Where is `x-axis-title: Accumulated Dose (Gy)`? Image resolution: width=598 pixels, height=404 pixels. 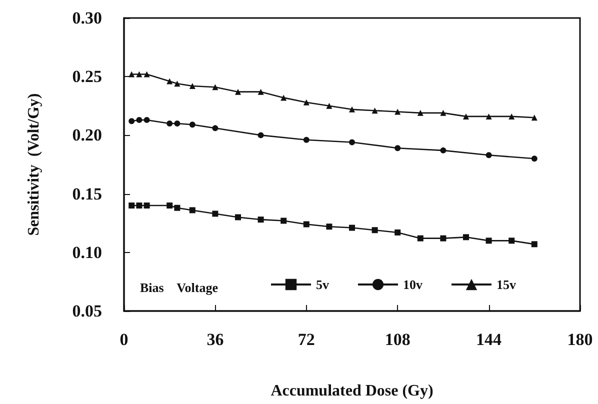
x-axis-title: Accumulated Dose (Gy) is located at coordinates (352, 391).